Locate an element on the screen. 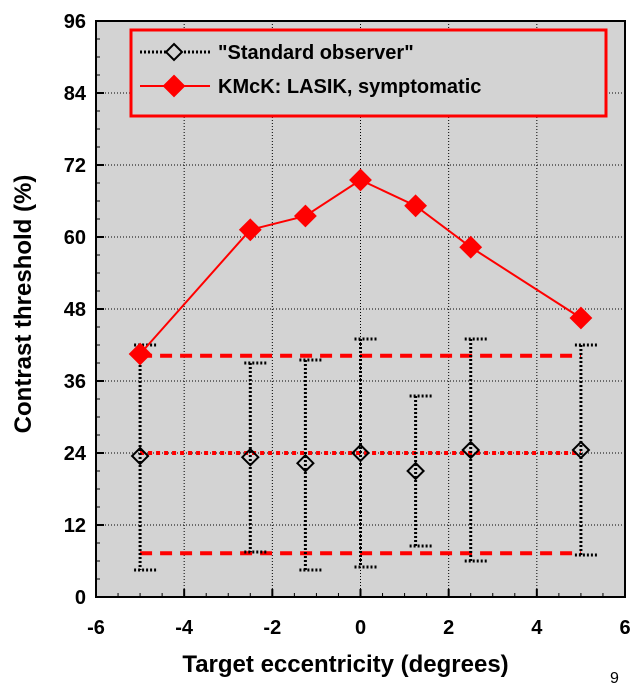 This screenshot has height=686, width=631. y-tick-label: 48 is located at coordinates (75, 310).